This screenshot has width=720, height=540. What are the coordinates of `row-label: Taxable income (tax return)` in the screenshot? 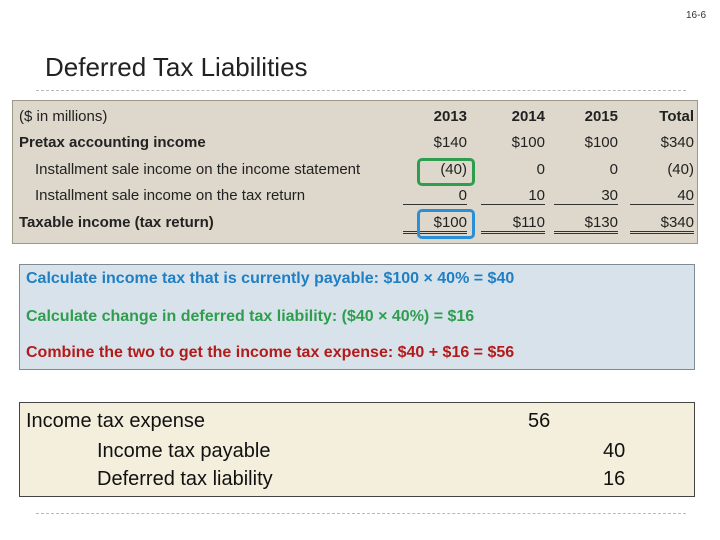 It's located at (116, 222).